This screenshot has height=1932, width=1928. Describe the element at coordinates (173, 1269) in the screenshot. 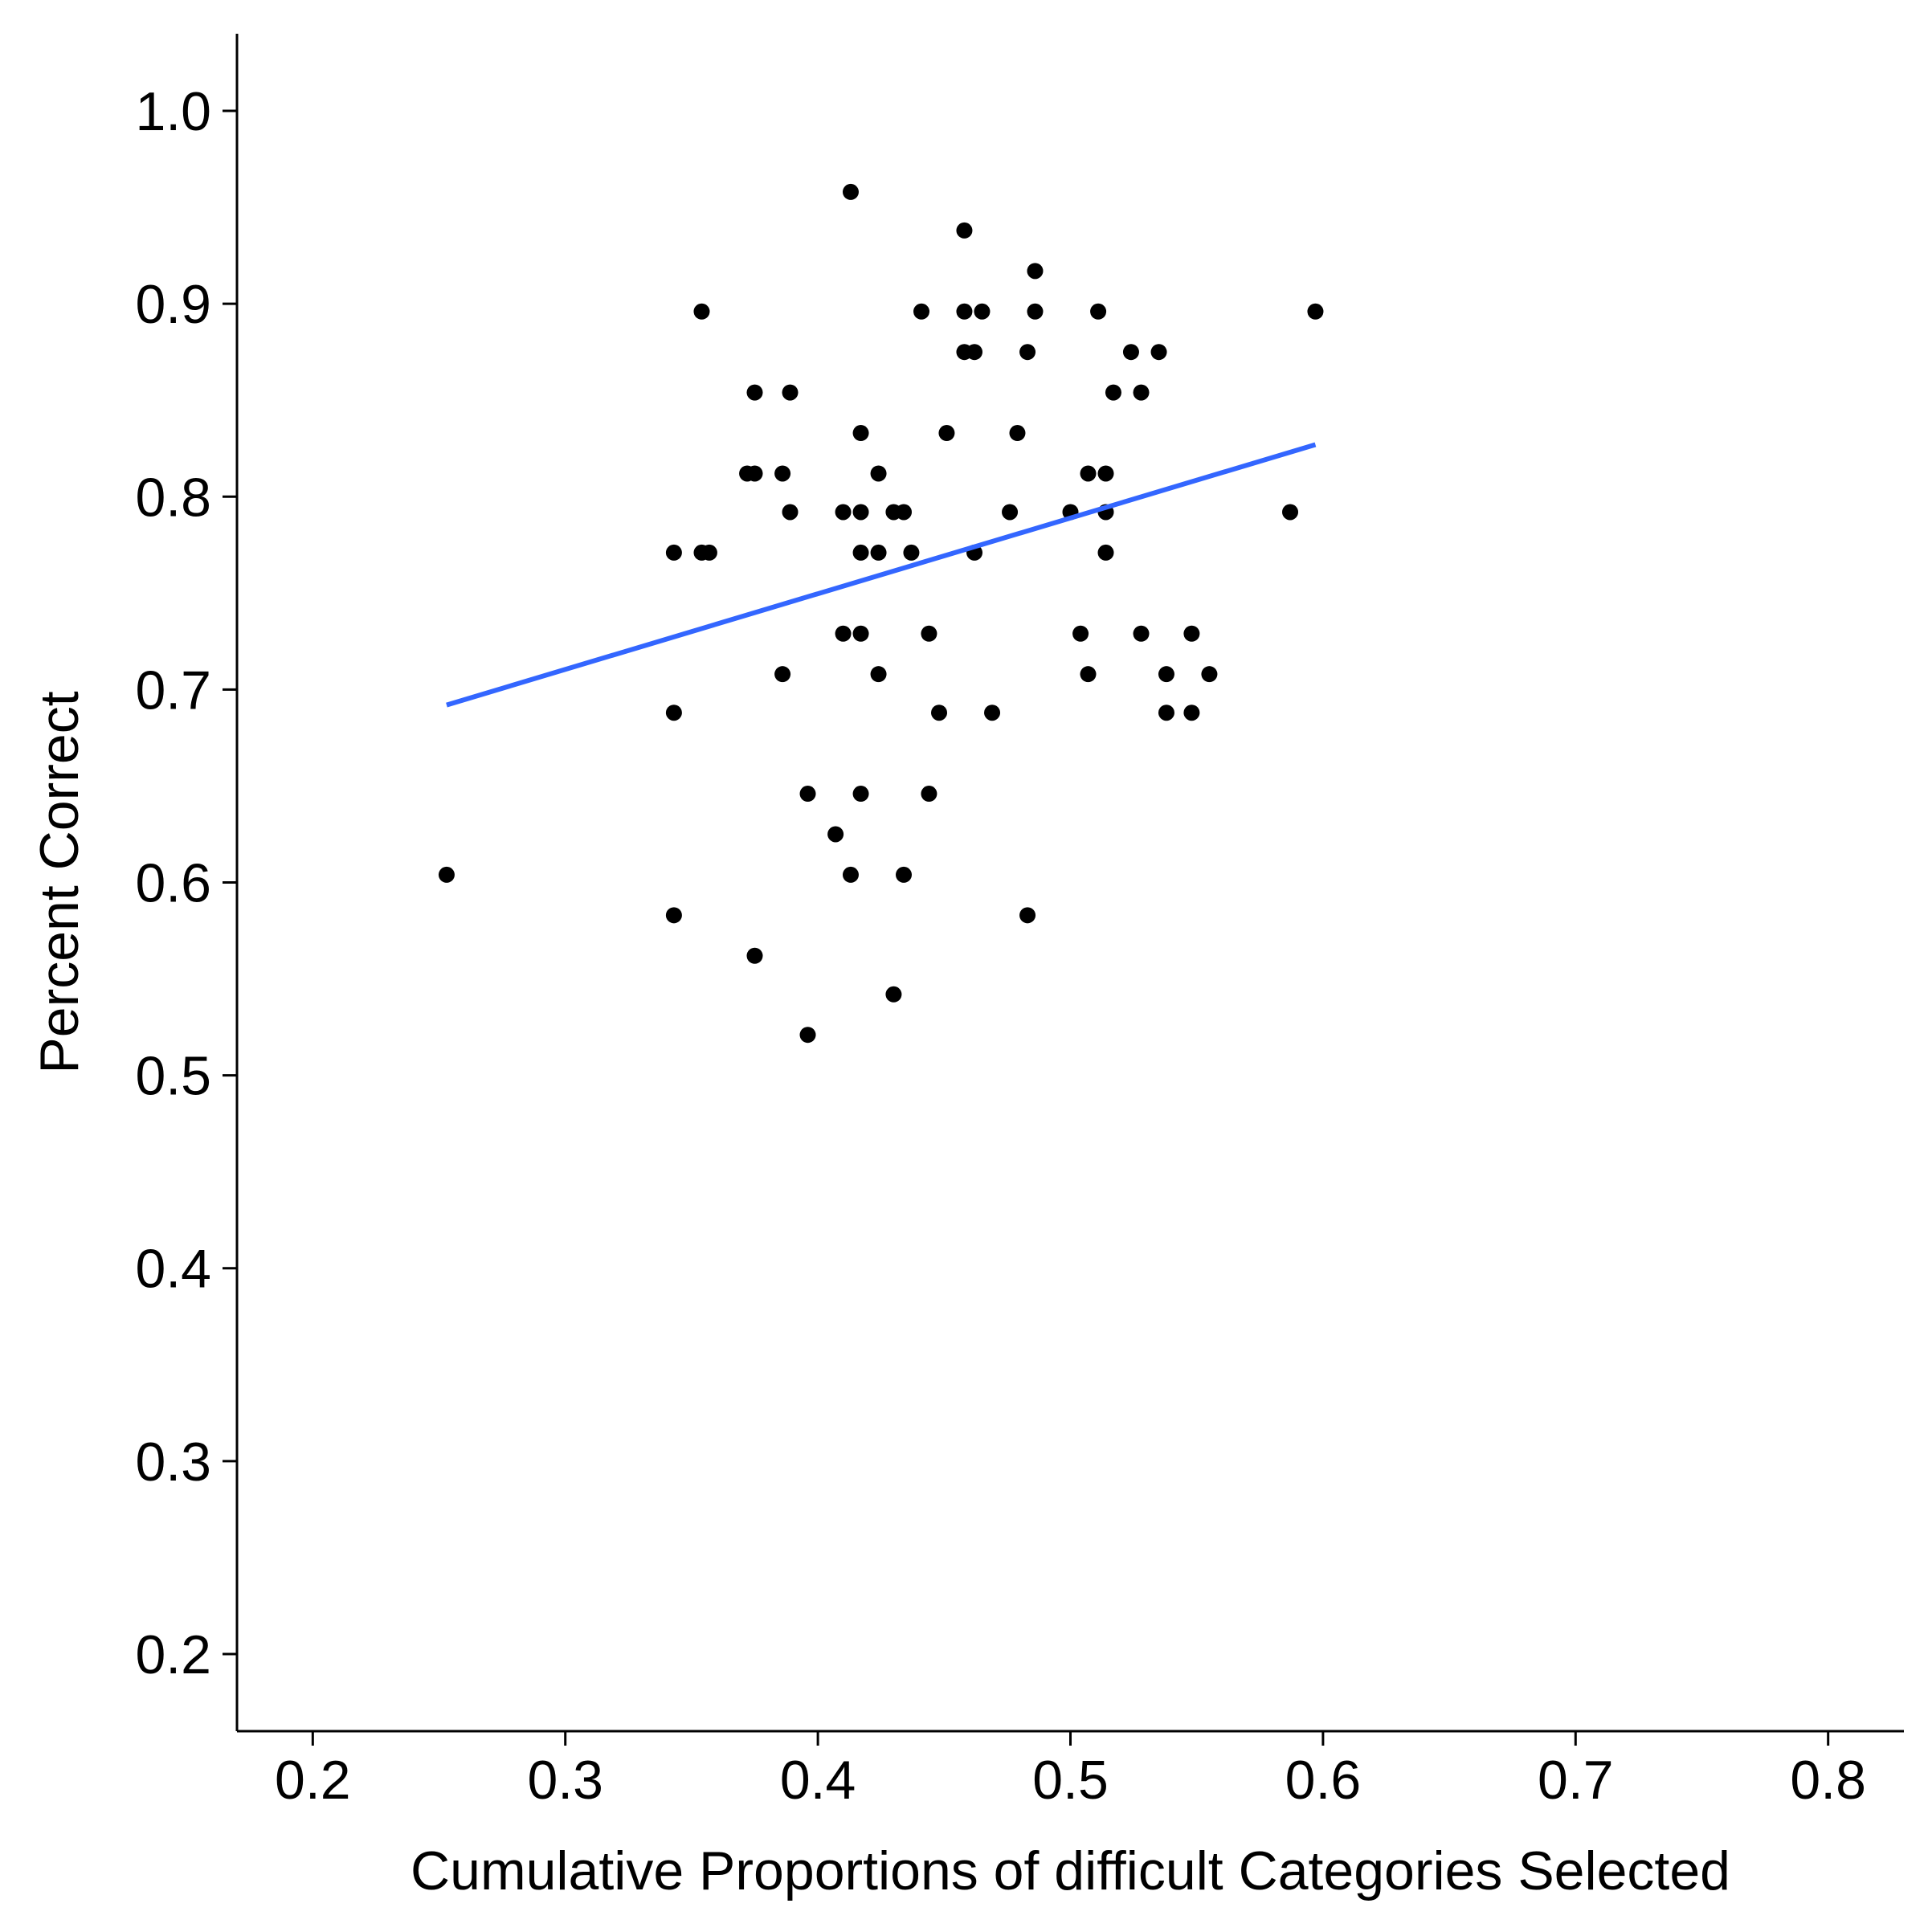

I see `y-tick-label: 0.4` at that location.